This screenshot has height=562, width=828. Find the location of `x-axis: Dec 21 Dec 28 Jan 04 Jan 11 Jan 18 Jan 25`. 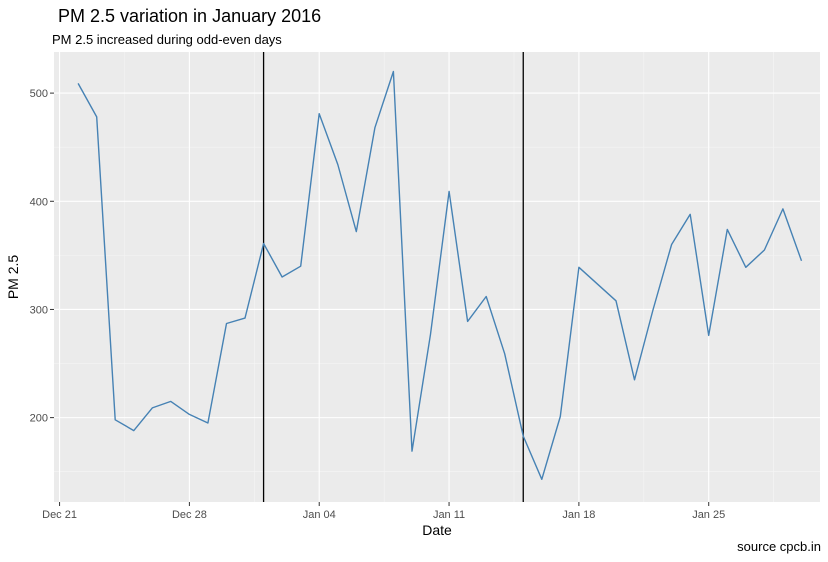

x-axis: Dec 21 Dec 28 Jan 04 Jan 11 Jan 18 Jan 25 is located at coordinates (383, 511).